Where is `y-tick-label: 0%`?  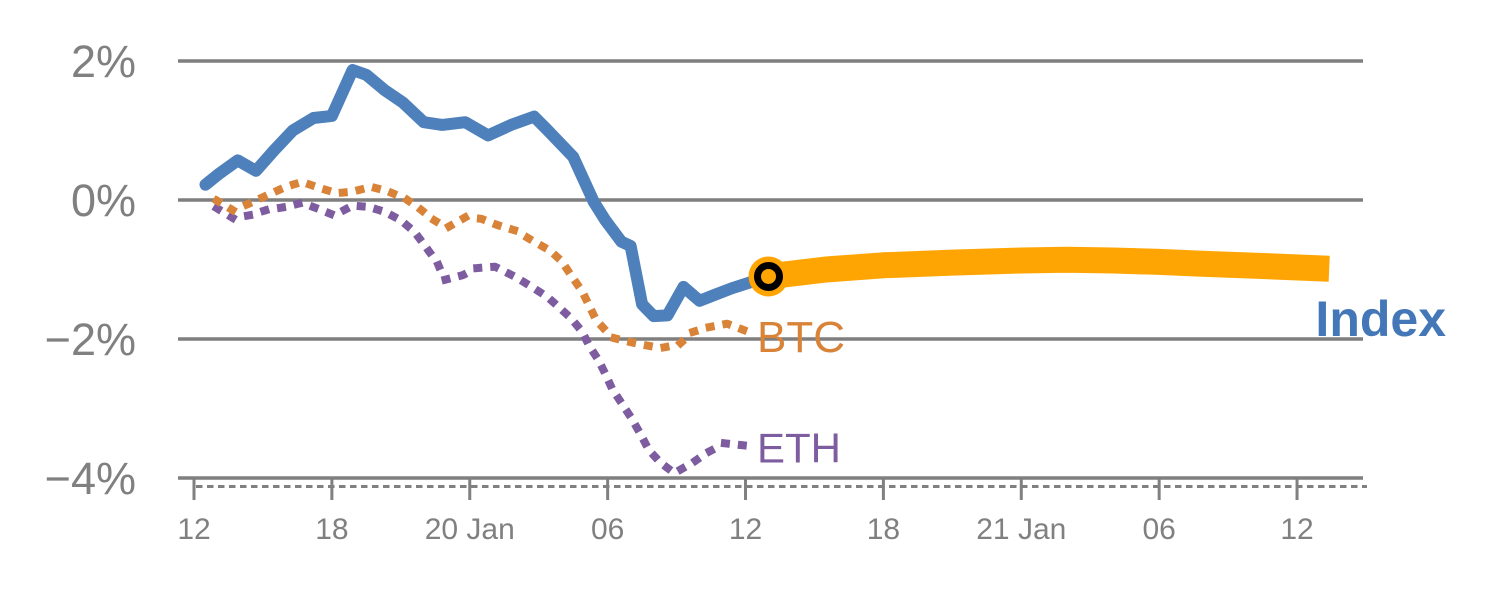
y-tick-label: 0% is located at coordinates (103, 200).